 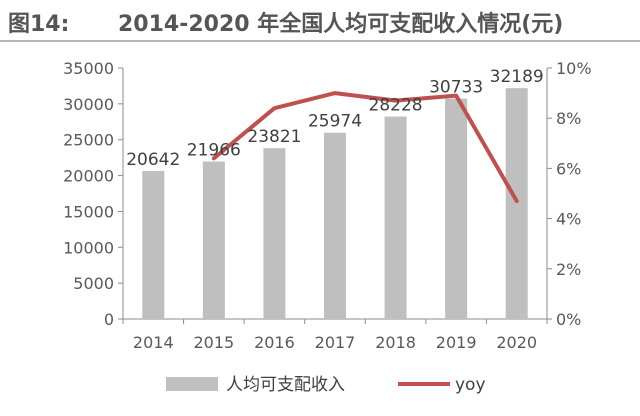 What do you see at coordinates (88, 247) in the screenshot?
I see `left-tick-label: 10000` at bounding box center [88, 247].